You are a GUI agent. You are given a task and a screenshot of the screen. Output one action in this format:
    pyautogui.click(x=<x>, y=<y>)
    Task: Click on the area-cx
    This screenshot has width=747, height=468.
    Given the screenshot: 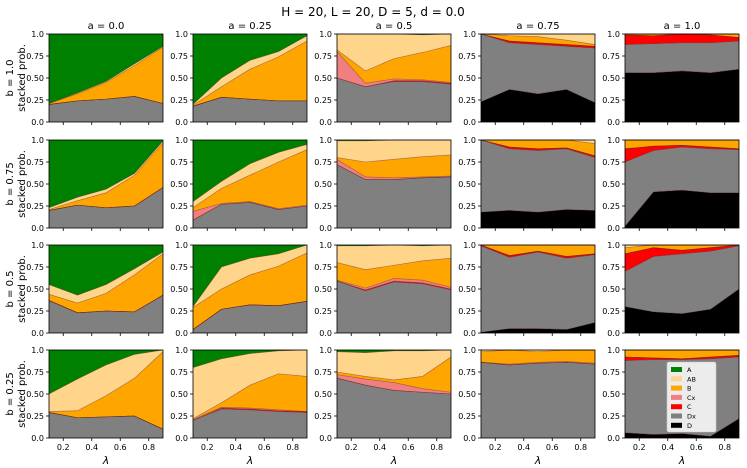 What is the action you would take?
    pyautogui.click(x=394, y=284)
    